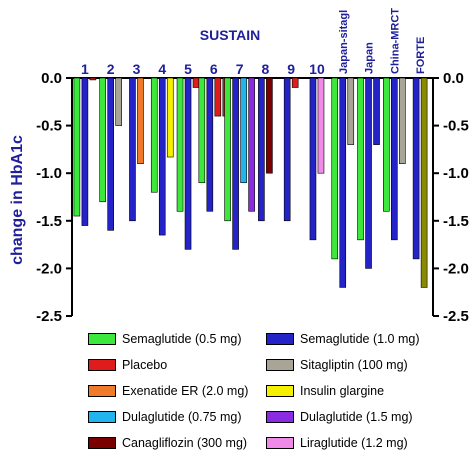 The image size is (474, 474). I want to click on legend-label: Semaglutide (1.0 mg), so click(360, 339).